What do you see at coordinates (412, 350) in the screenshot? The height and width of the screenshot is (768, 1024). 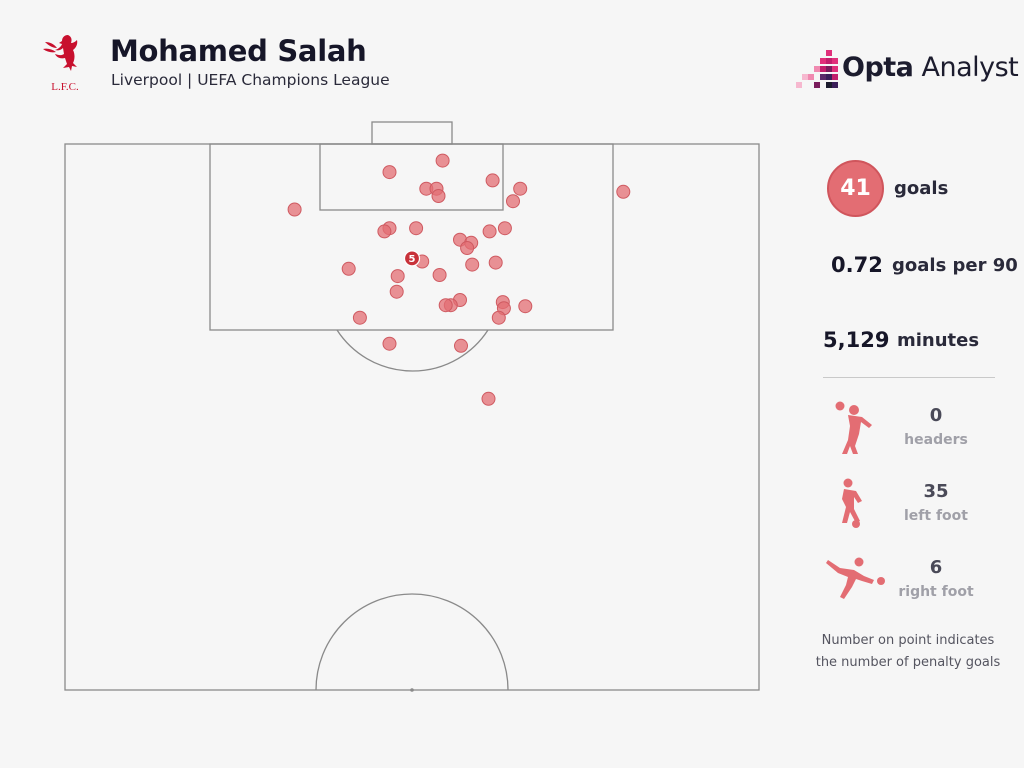 I see `penalty-arc` at bounding box center [412, 350].